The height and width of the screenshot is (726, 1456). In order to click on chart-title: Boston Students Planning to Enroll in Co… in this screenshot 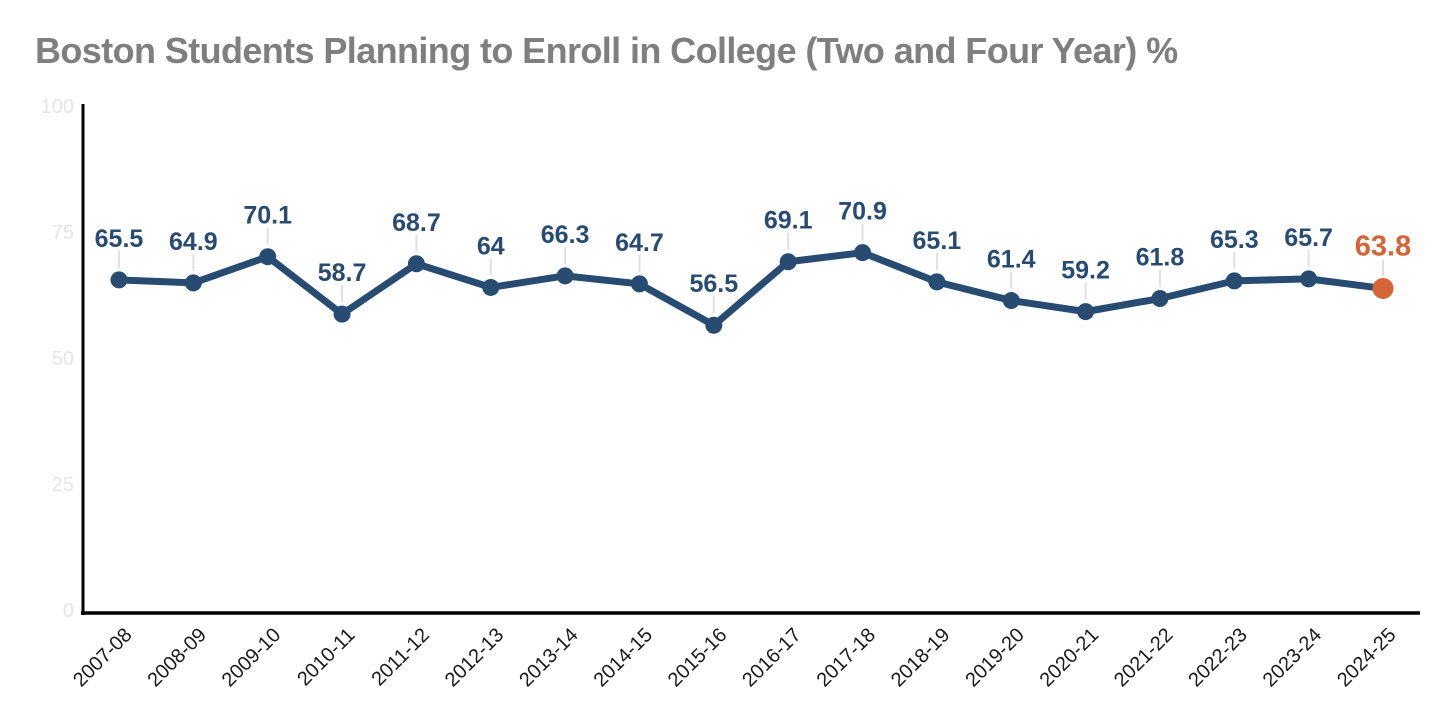, I will do `click(606, 50)`.